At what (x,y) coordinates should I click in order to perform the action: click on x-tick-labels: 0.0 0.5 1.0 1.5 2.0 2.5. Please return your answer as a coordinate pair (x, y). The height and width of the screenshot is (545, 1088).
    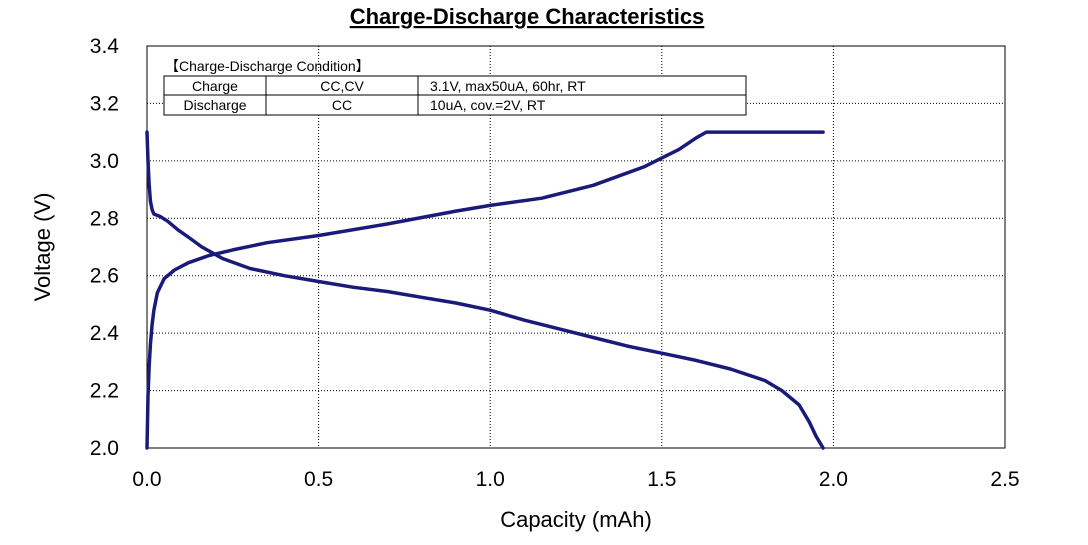
    Looking at the image, I should click on (575, 479).